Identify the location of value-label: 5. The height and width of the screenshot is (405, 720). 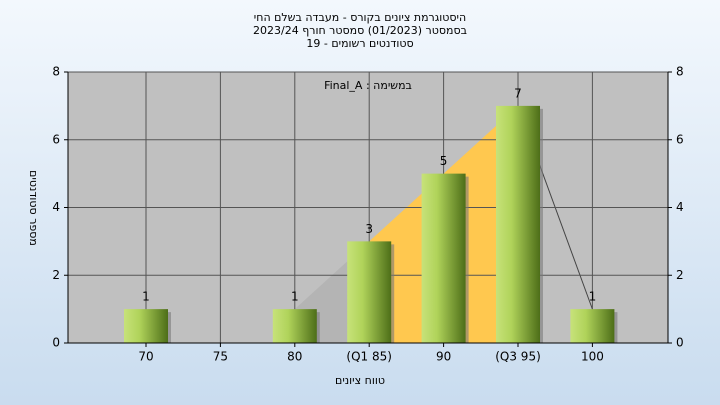
(444, 161).